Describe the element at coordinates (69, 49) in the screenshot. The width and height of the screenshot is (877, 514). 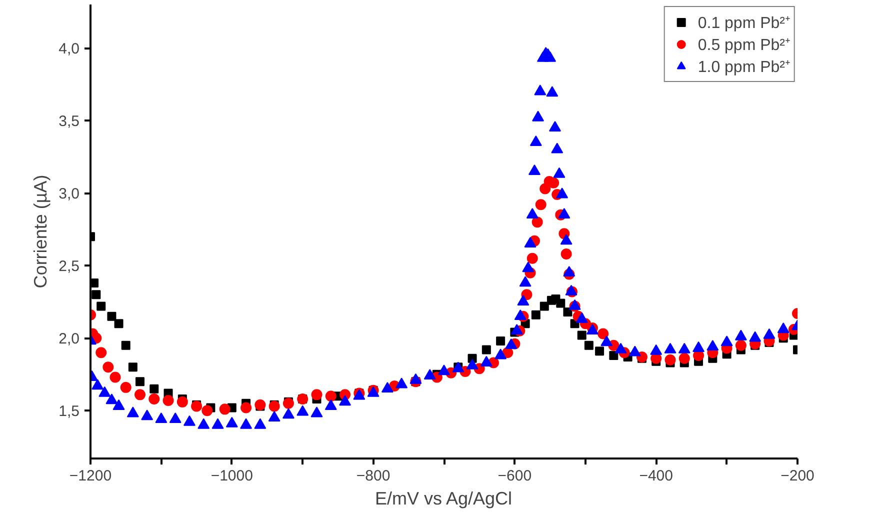
I see `y-tick-label: 4,0` at that location.